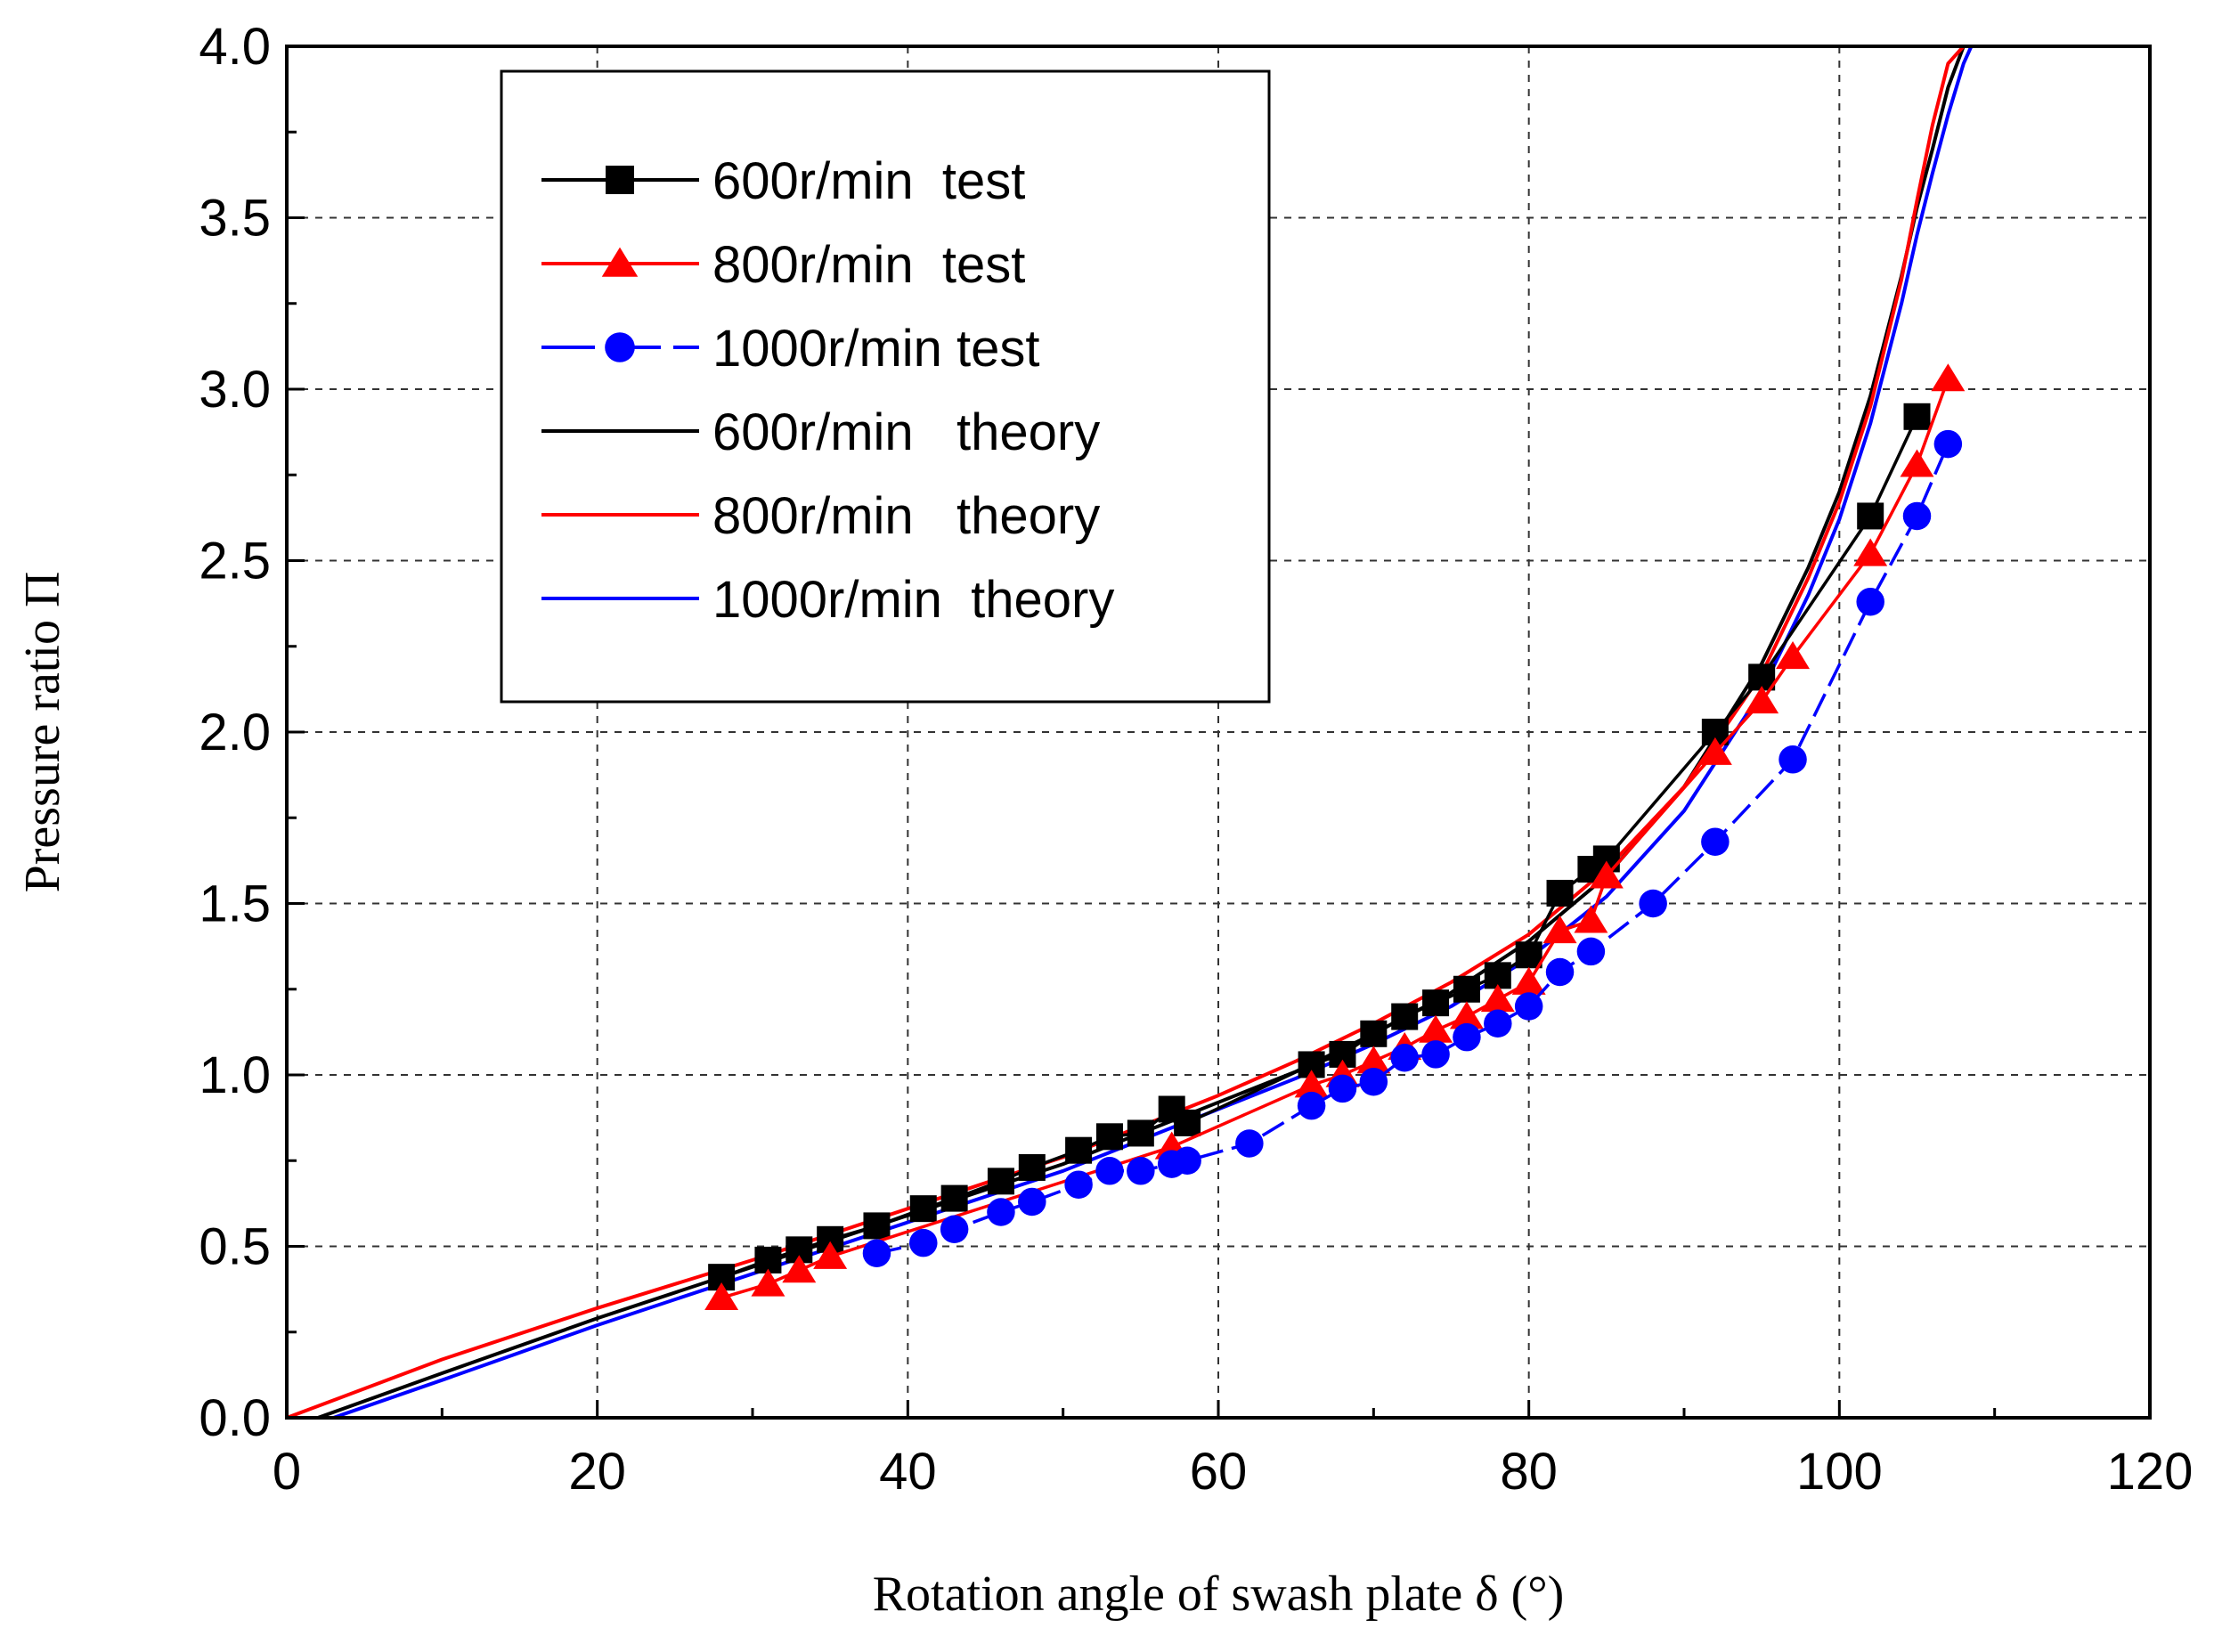 This screenshot has width=2214, height=1652. Describe the element at coordinates (287, 1472) in the screenshot. I see `x-tick-label: 0` at that location.